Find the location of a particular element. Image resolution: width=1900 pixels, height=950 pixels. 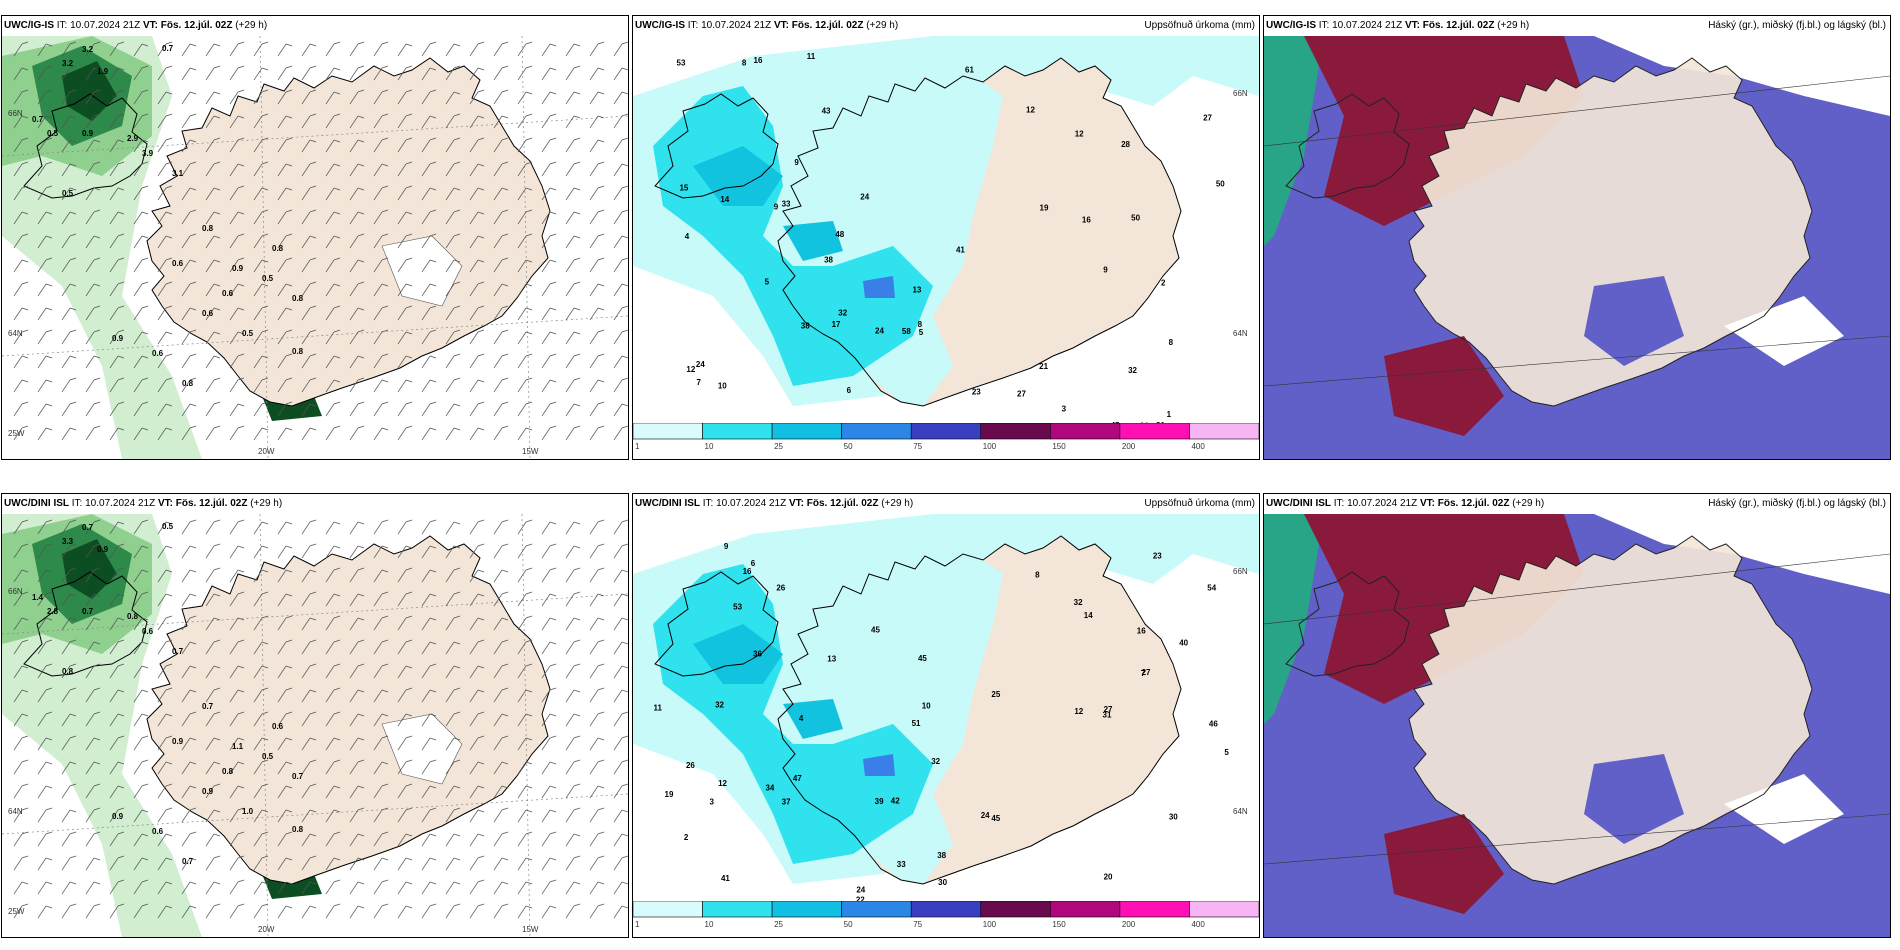

precip-amount-label: 39 is located at coordinates (879, 801).